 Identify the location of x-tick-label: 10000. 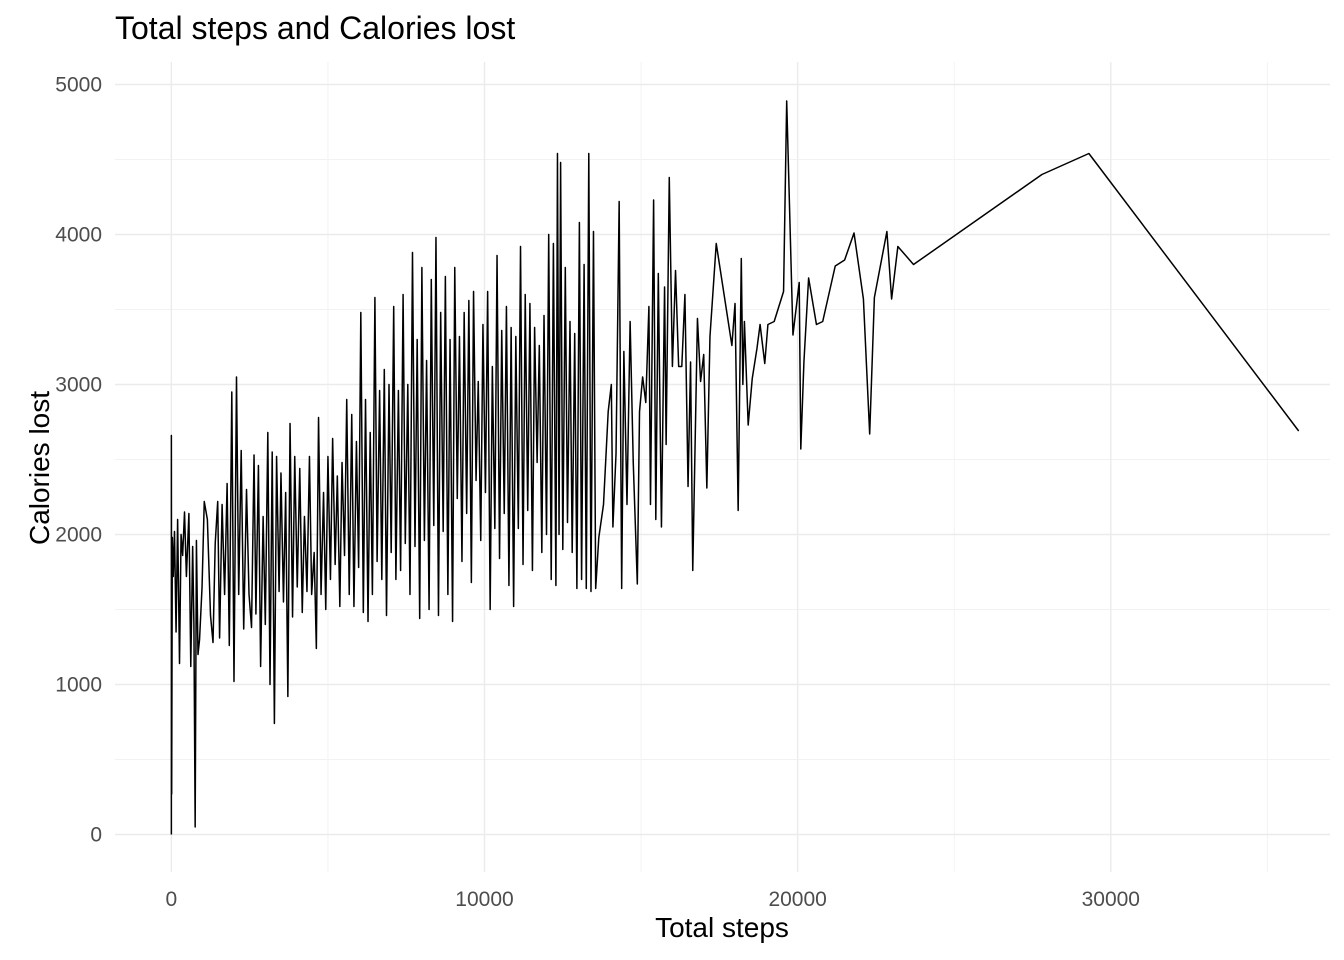
(484, 899).